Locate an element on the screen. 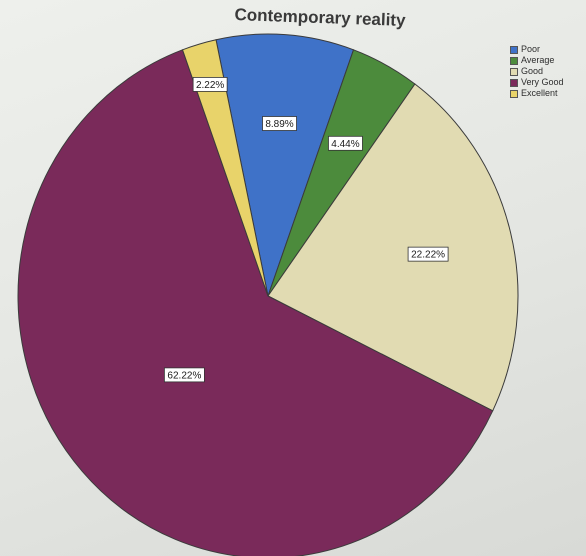  legend-label: Average is located at coordinates (538, 60).